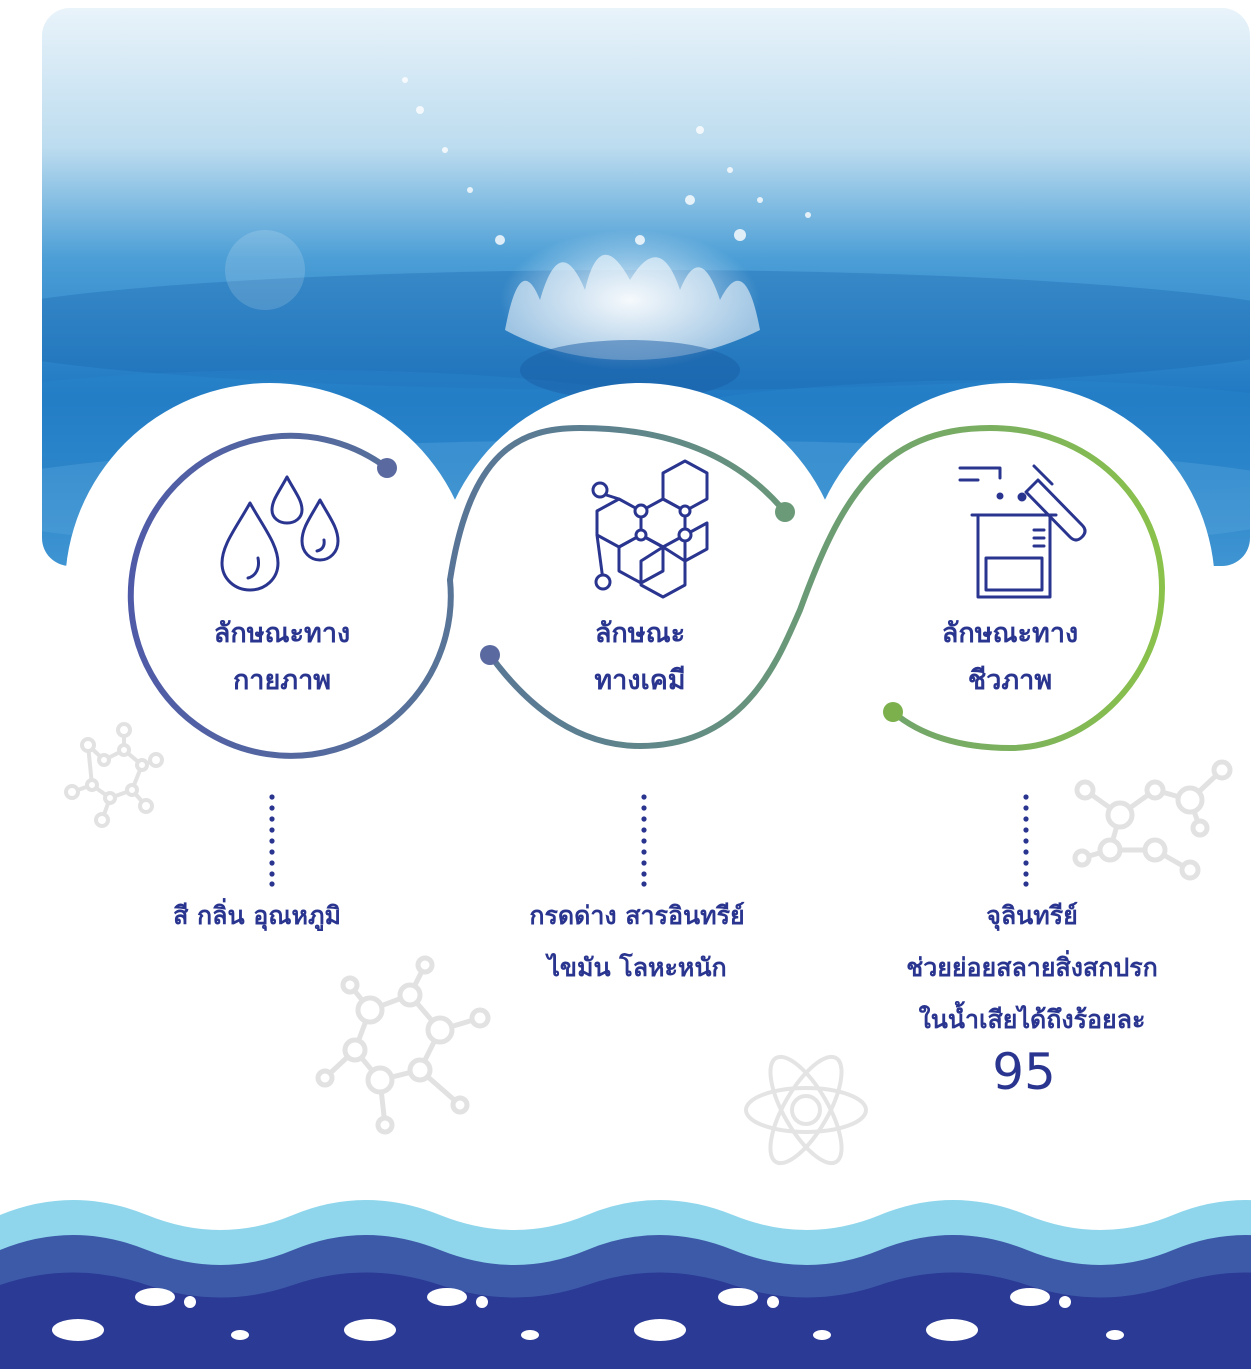 The width and height of the screenshot is (1251, 1369). What do you see at coordinates (1026, 840) in the screenshot?
I see `connector-biological` at bounding box center [1026, 840].